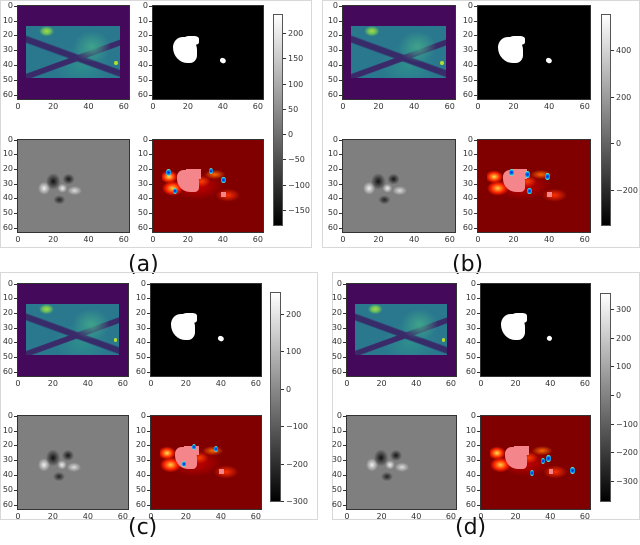  I want to click on colorbar-tick-label: −150, so click(296, 210).